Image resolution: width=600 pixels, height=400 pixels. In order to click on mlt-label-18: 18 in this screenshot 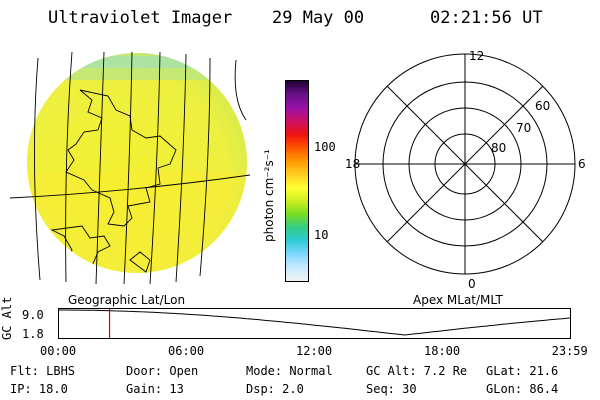, I will do `click(352, 164)`.